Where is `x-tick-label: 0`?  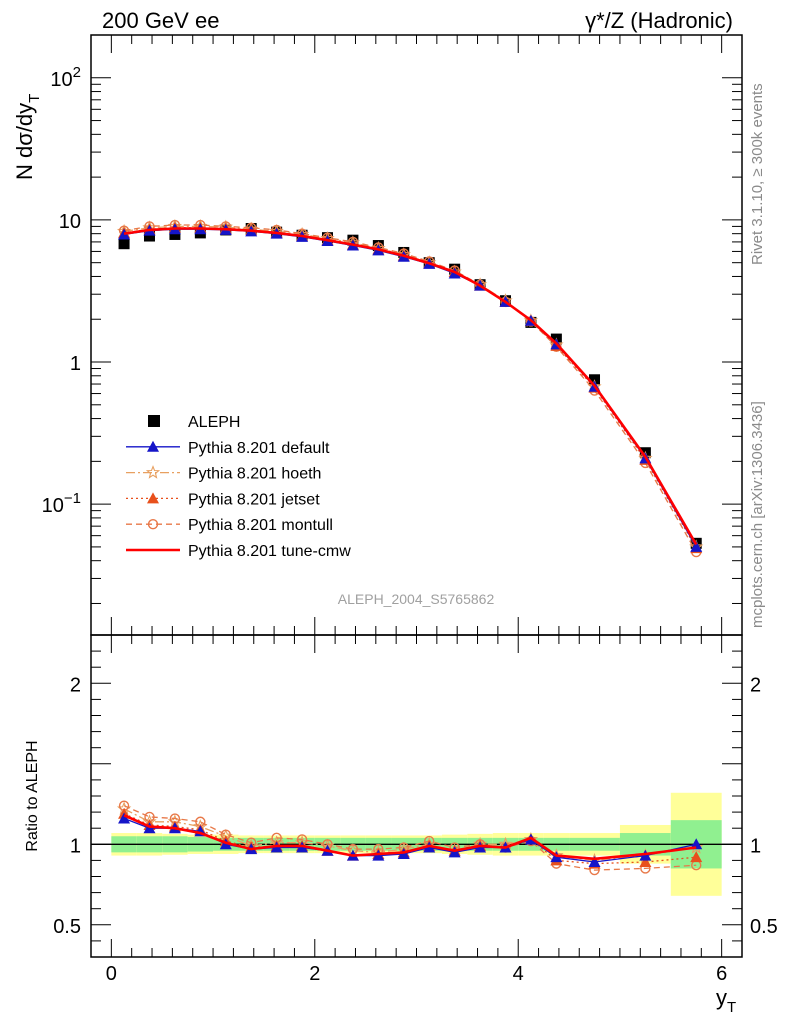
x-tick-label: 0 is located at coordinates (111, 974).